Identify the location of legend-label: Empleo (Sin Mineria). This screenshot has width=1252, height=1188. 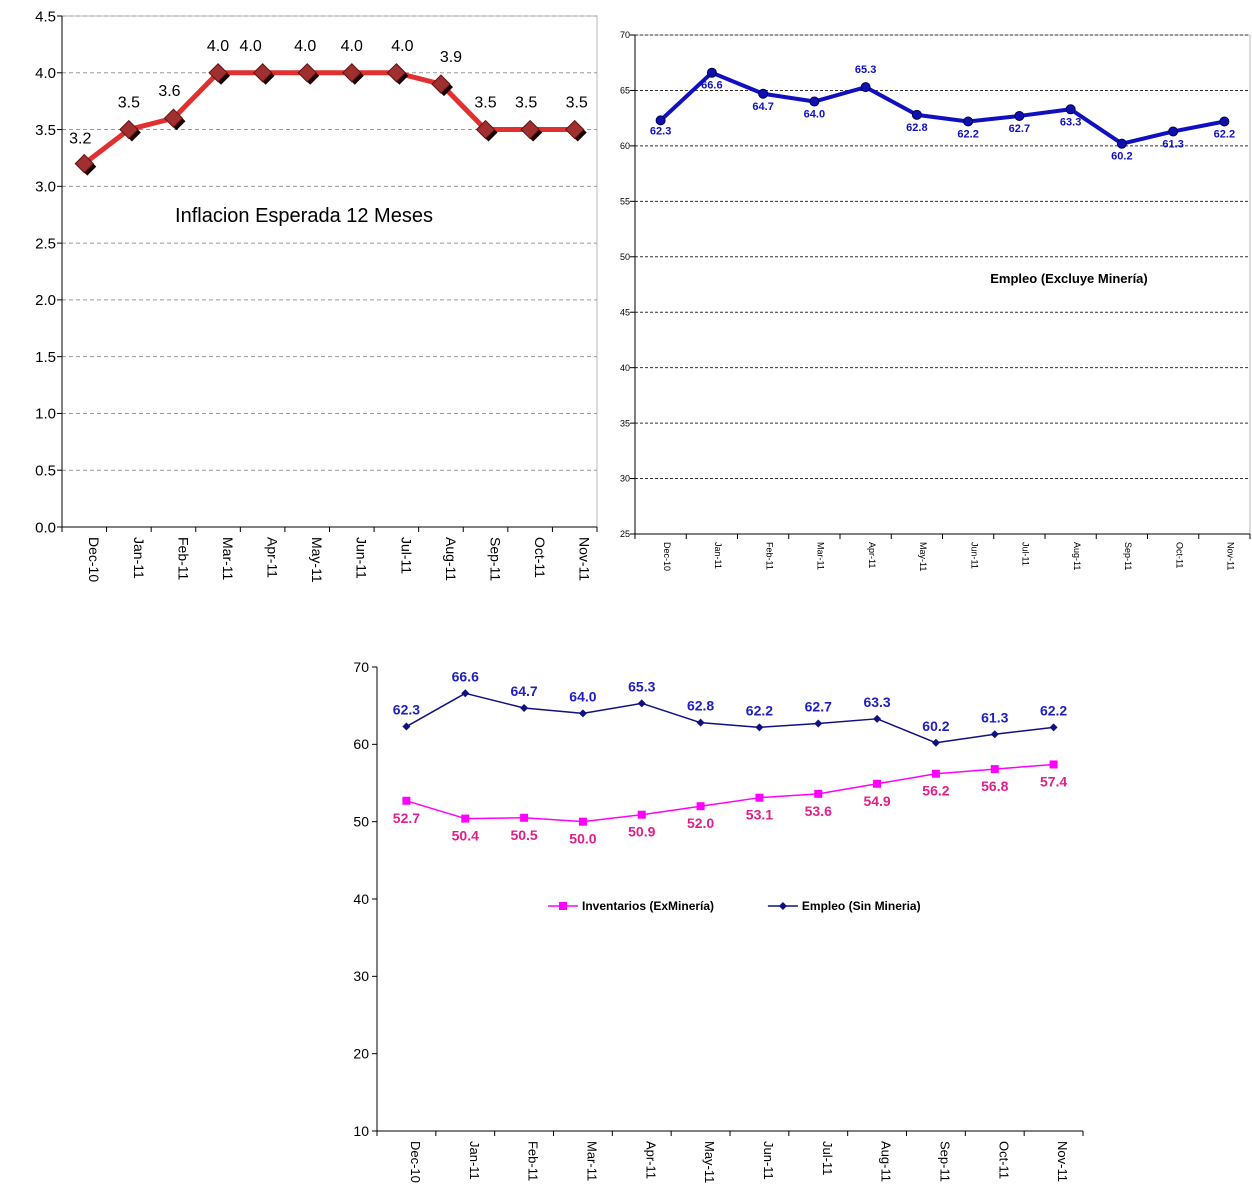
(861, 906).